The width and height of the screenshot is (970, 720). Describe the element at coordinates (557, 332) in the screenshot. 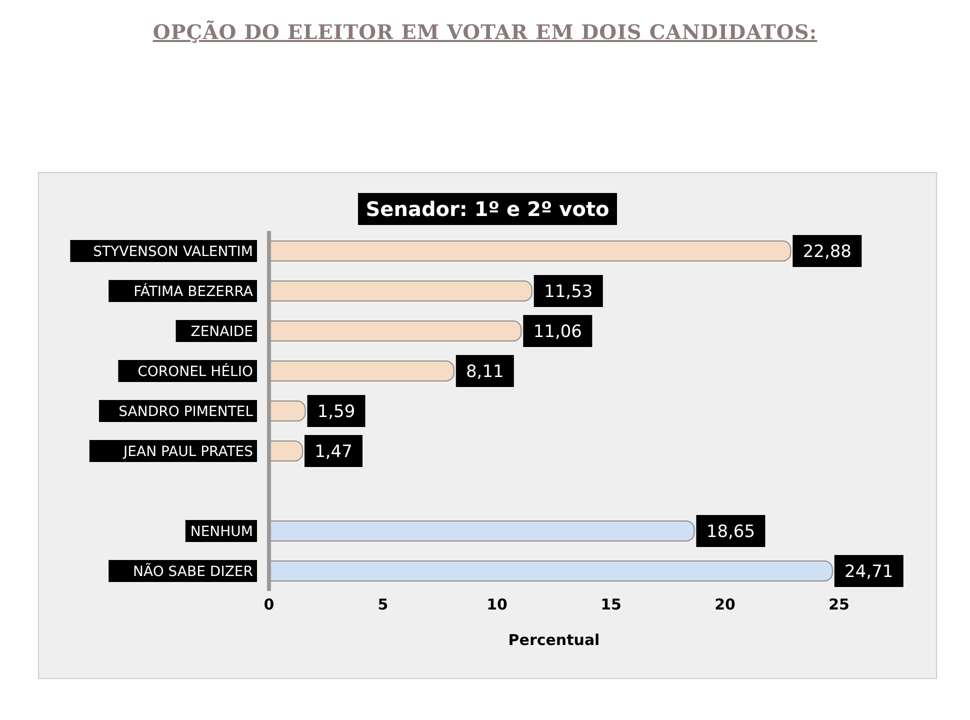

I see `data-label: 11,06` at that location.